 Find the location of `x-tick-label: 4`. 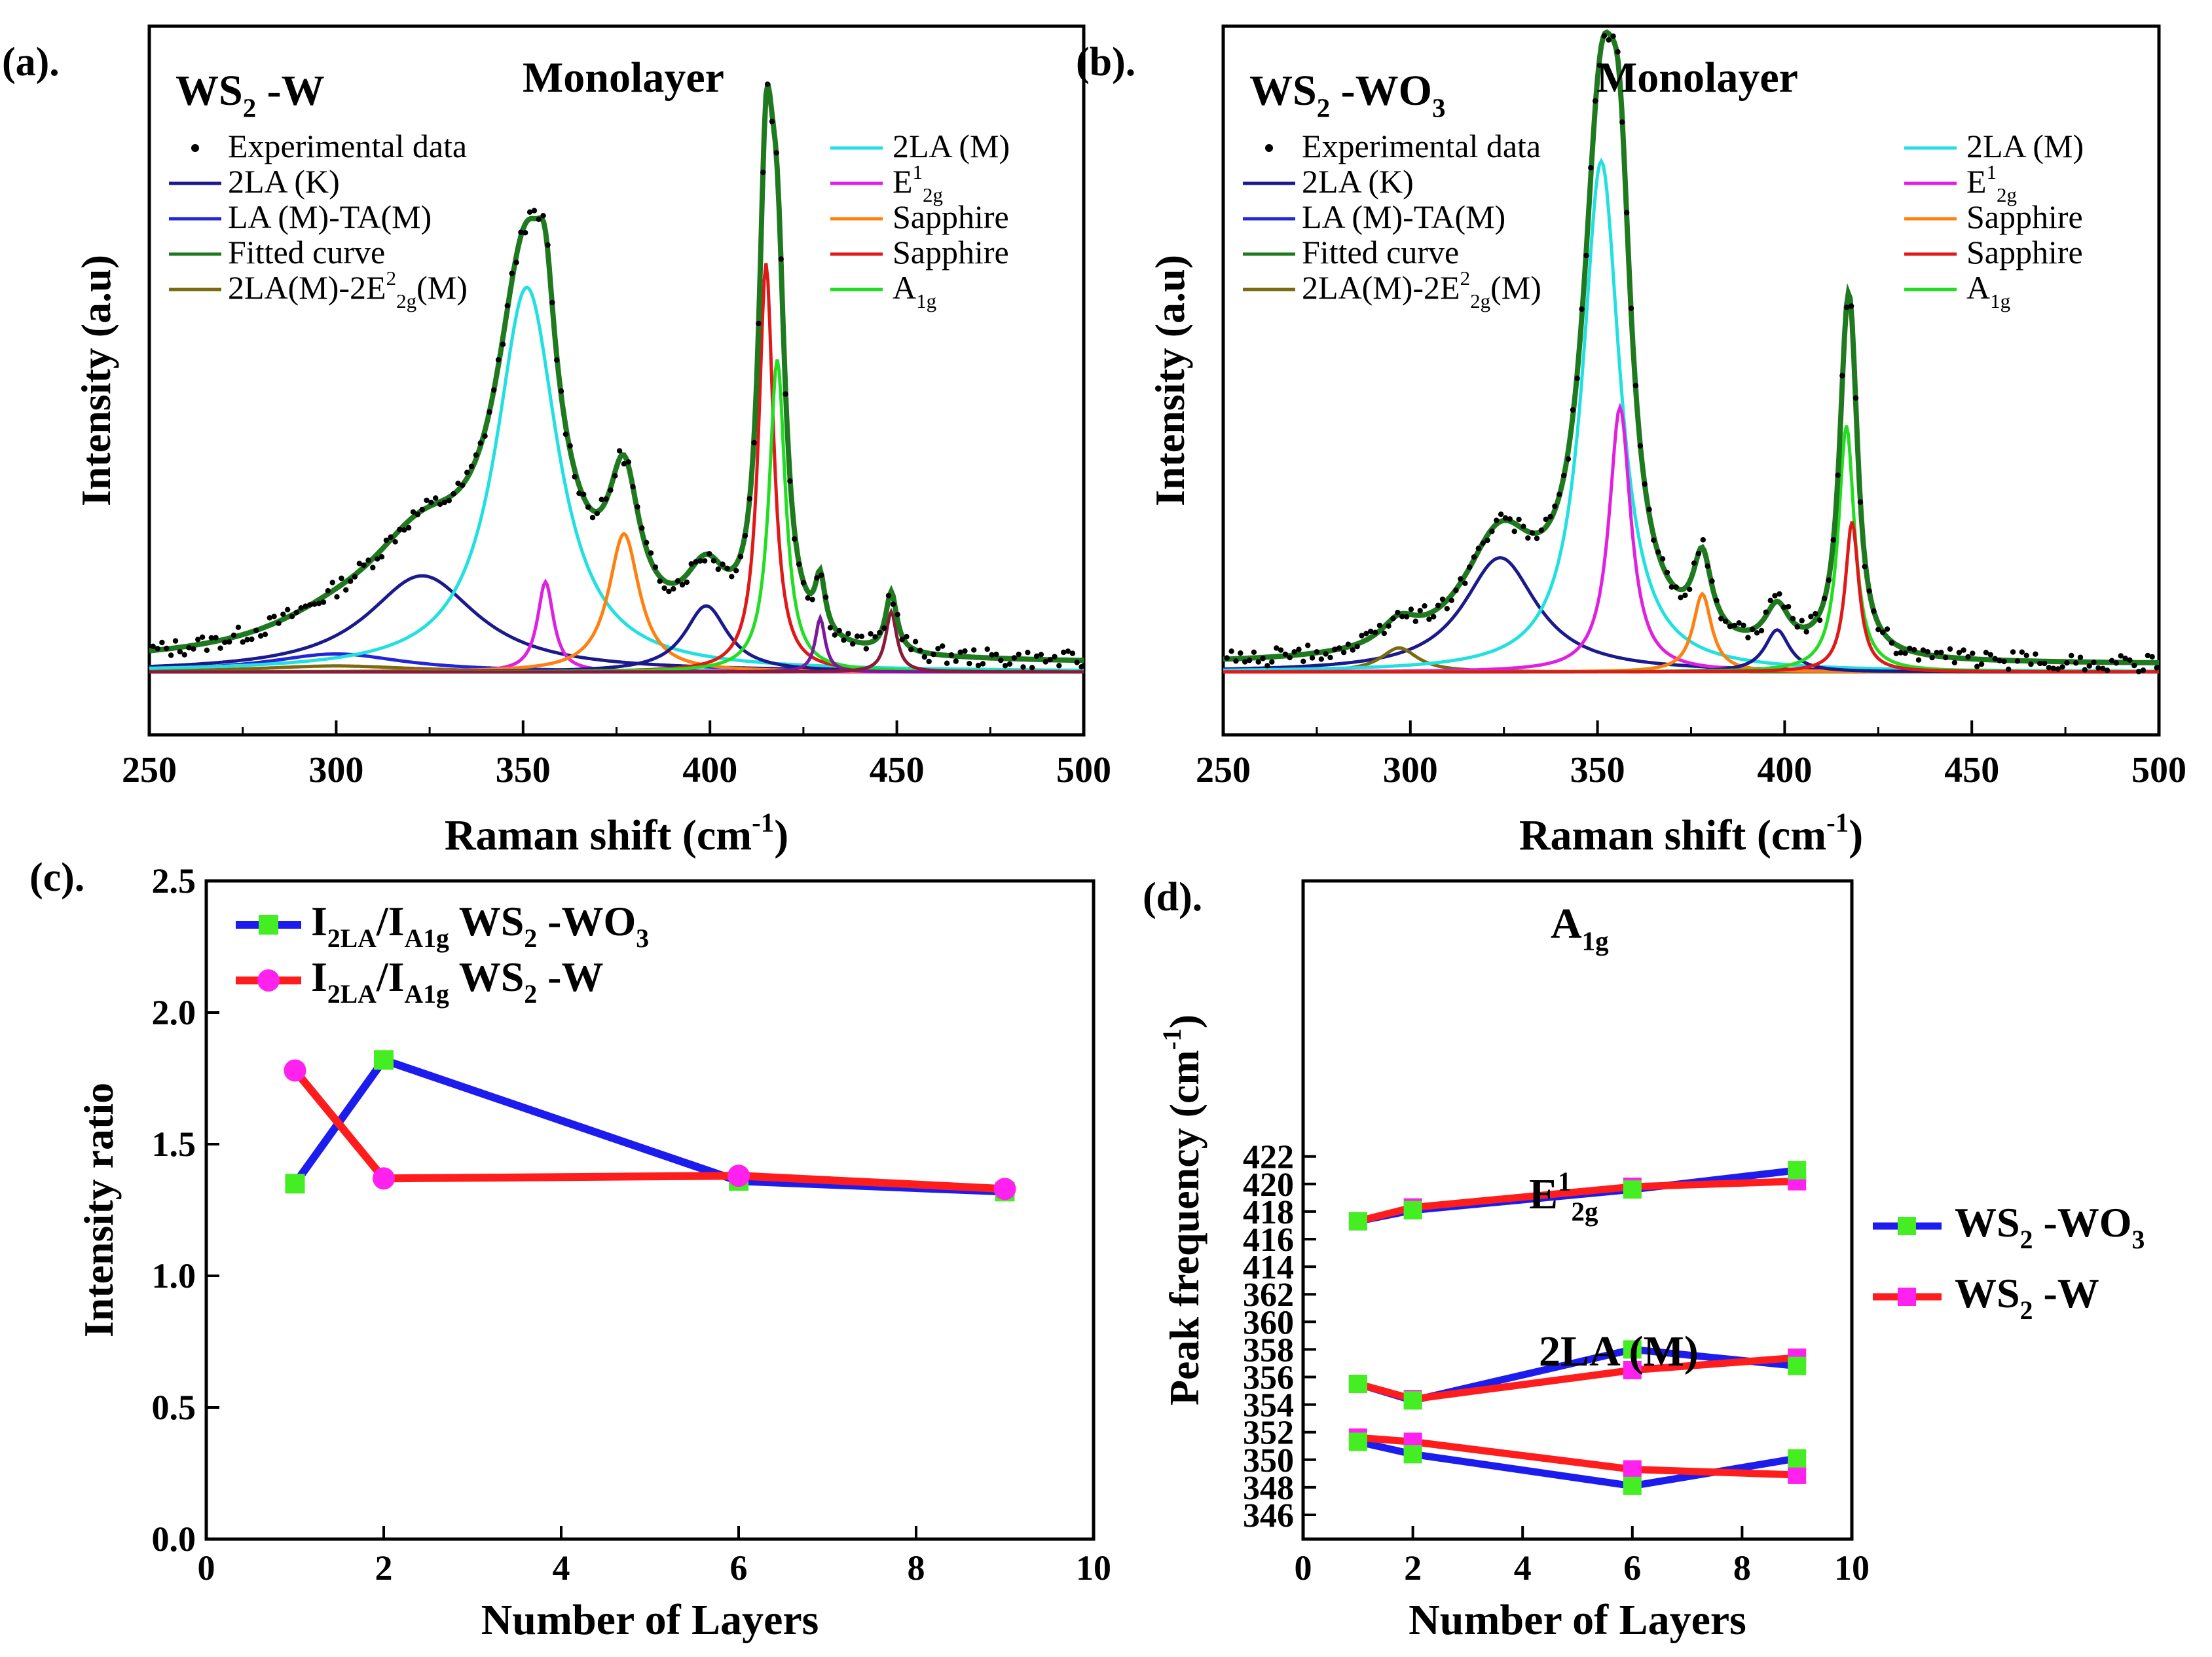

x-tick-label: 4 is located at coordinates (1523, 1568).